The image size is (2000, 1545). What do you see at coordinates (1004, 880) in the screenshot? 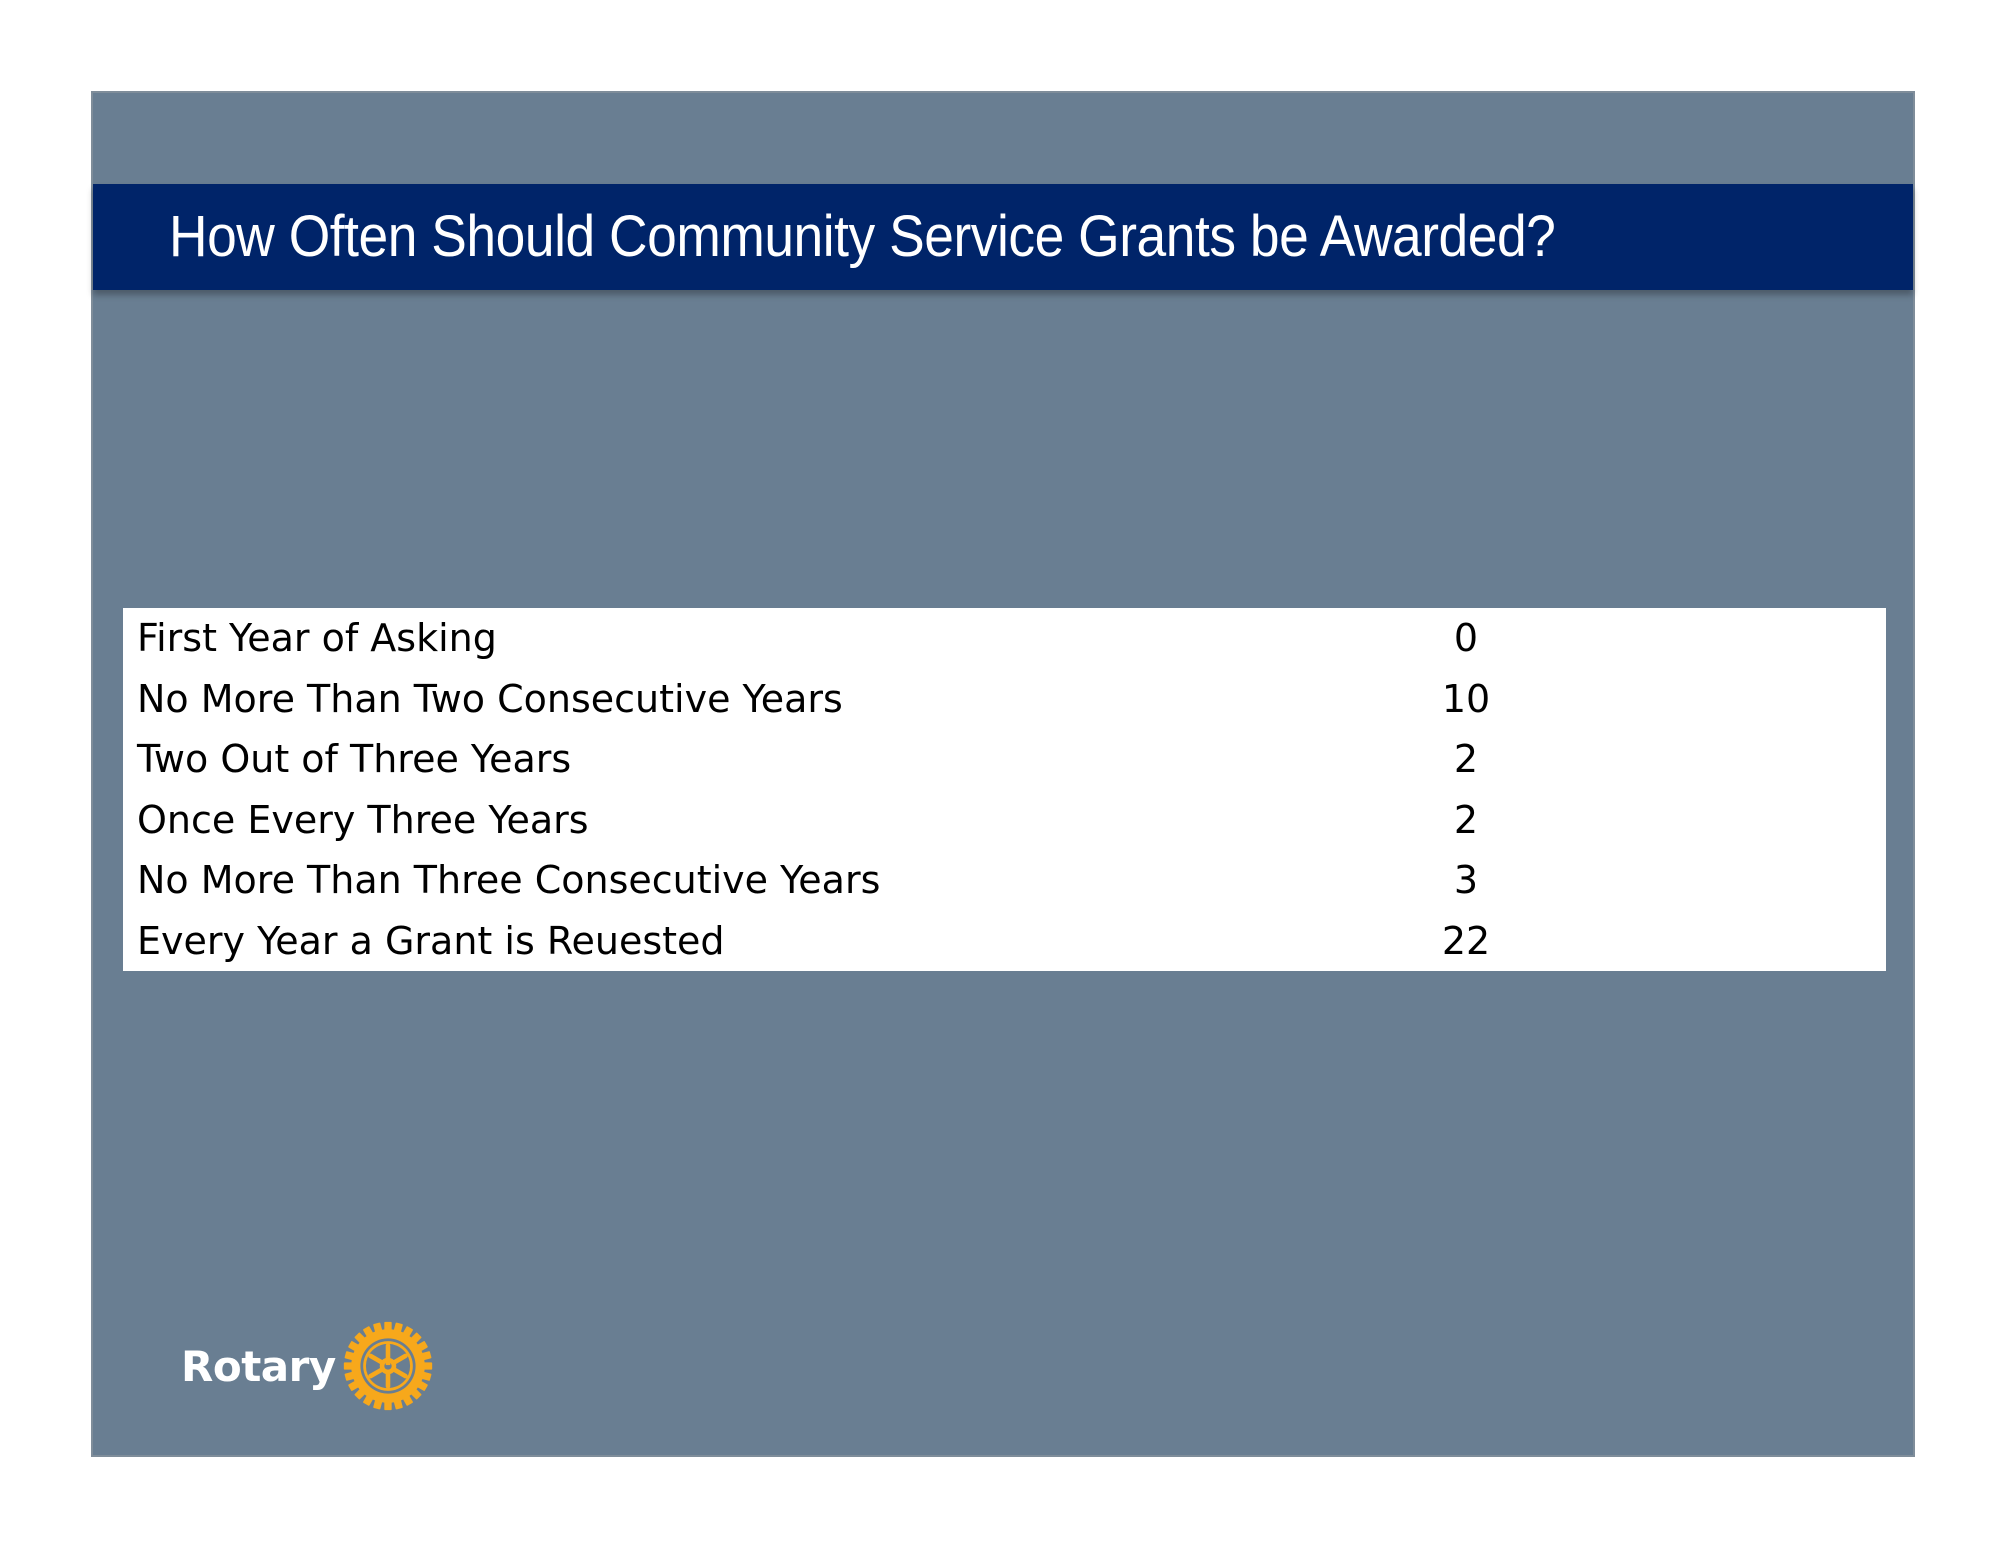
I see `table-row: No More Than Three Consecutive Years 3` at bounding box center [1004, 880].